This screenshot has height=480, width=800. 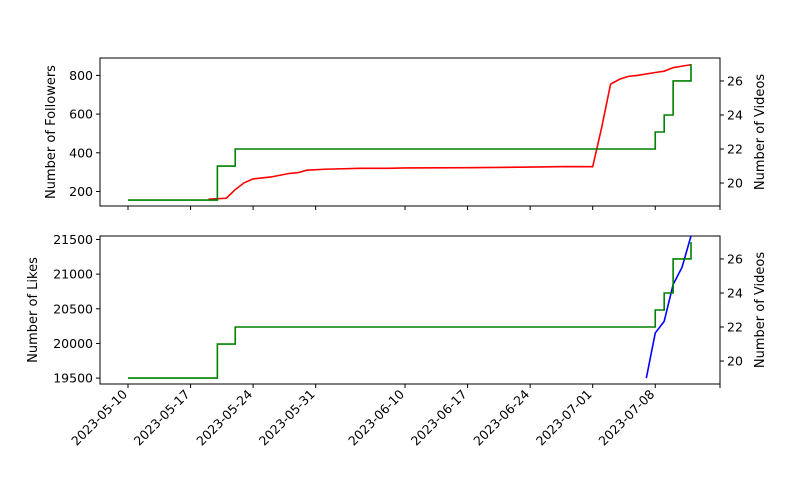 I want to click on y-tick-label: 19500, so click(x=73, y=378).